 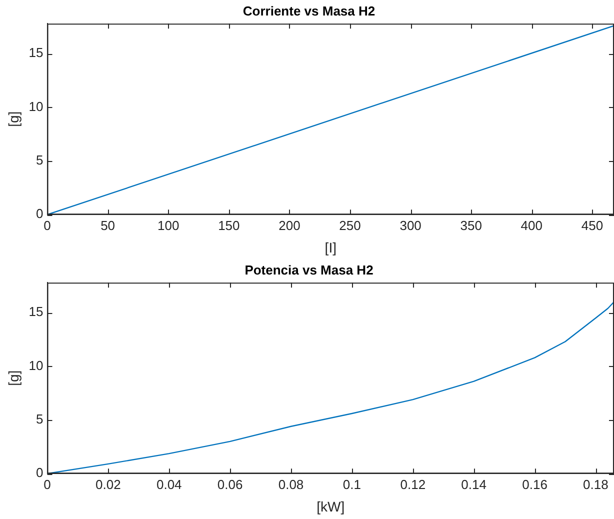 What do you see at coordinates (413, 484) in the screenshot?
I see `x-tick-label: 0.12` at bounding box center [413, 484].